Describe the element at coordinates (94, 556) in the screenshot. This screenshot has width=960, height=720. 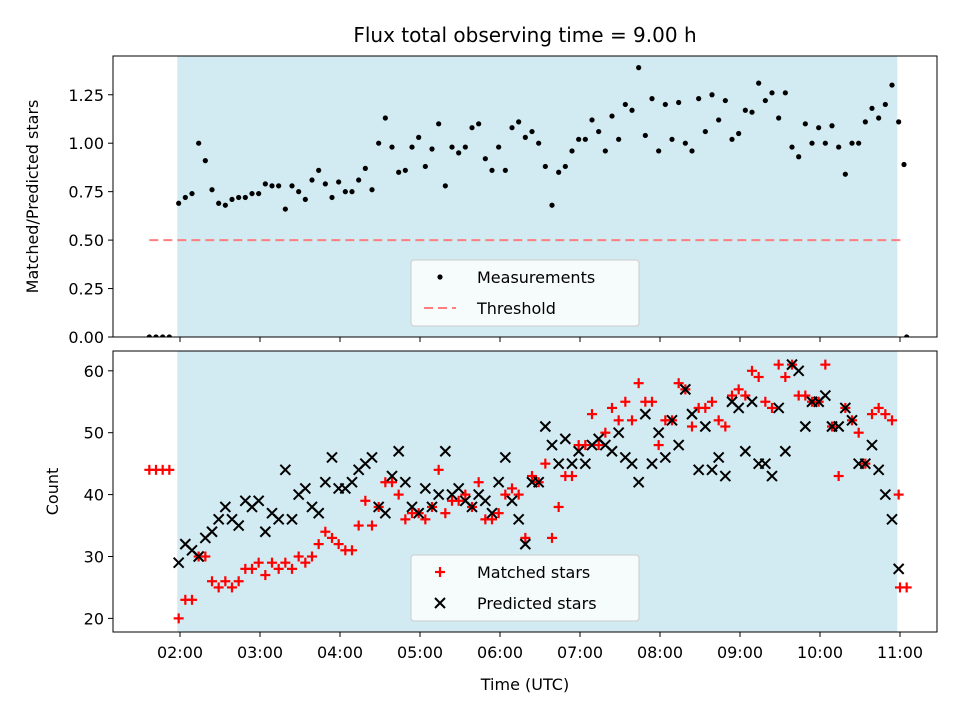
I see `y-tick-label: 30` at that location.